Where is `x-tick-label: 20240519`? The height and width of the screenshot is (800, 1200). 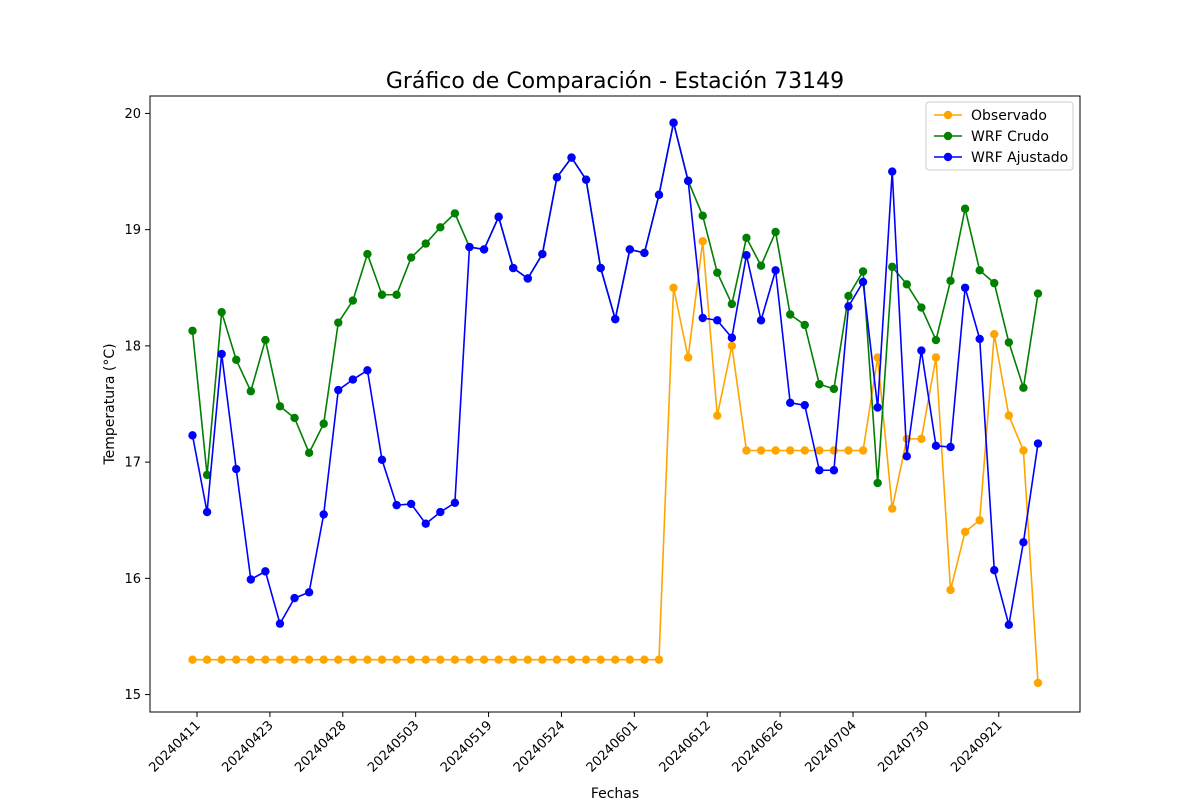 x-tick-label: 20240519 is located at coordinates (466, 746).